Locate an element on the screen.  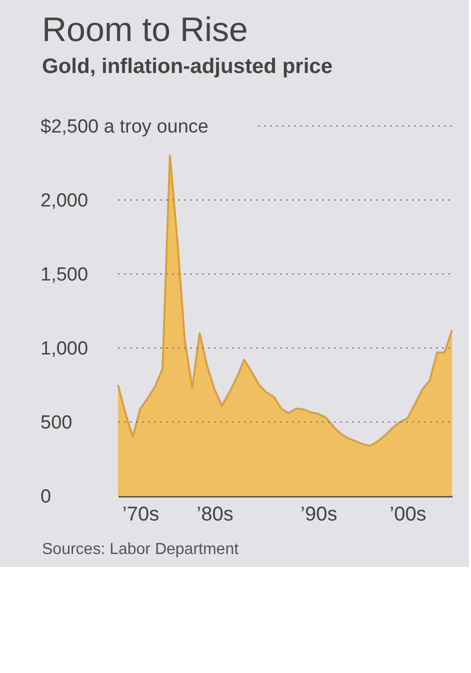
y-tick-label: 2,000 is located at coordinates (64, 201).